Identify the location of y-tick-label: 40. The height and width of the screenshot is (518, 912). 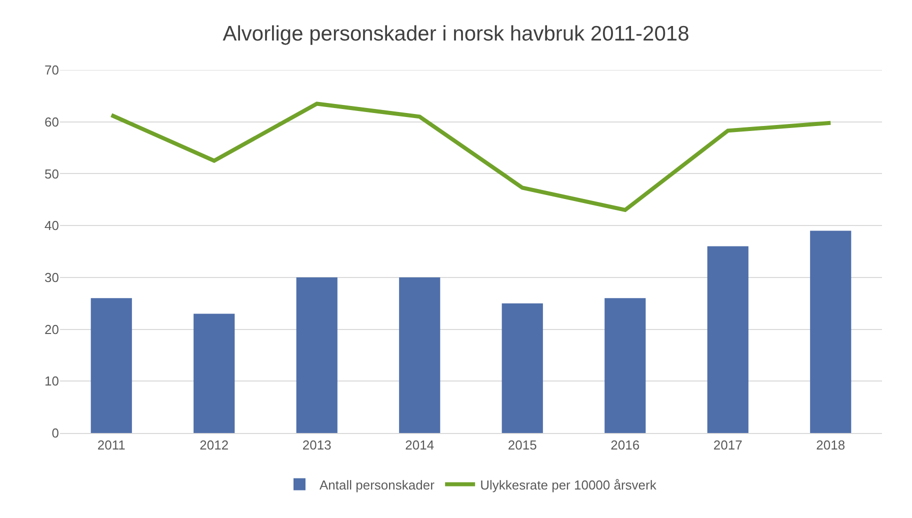
(51, 226).